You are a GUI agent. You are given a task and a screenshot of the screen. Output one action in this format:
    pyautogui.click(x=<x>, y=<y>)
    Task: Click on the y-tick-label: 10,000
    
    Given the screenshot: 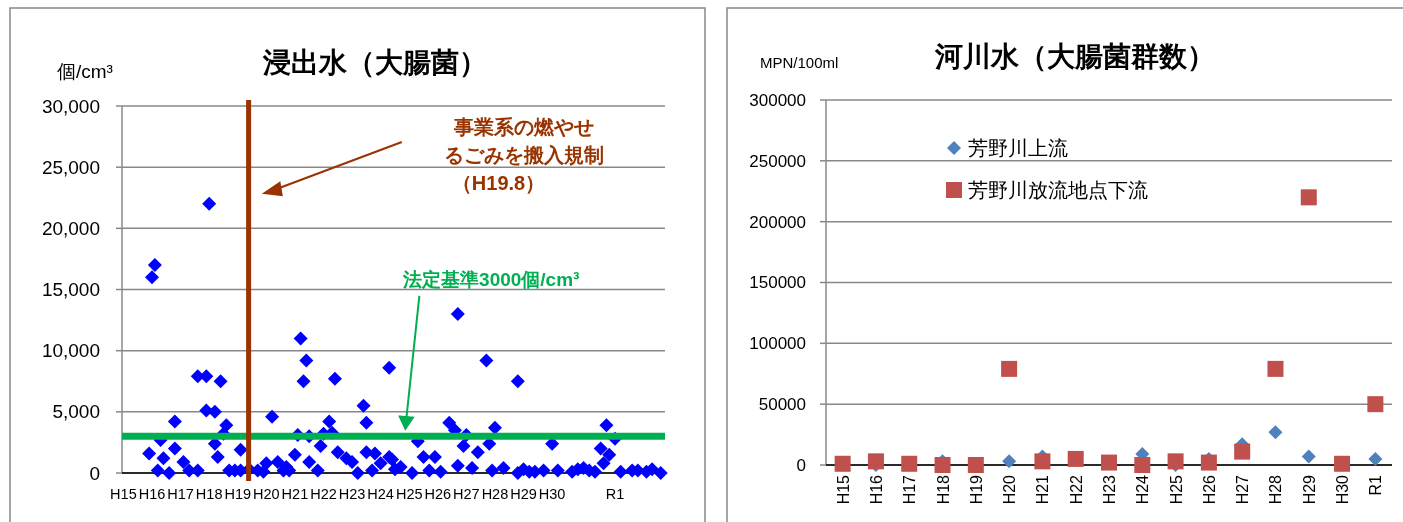 What is the action you would take?
    pyautogui.click(x=70, y=351)
    